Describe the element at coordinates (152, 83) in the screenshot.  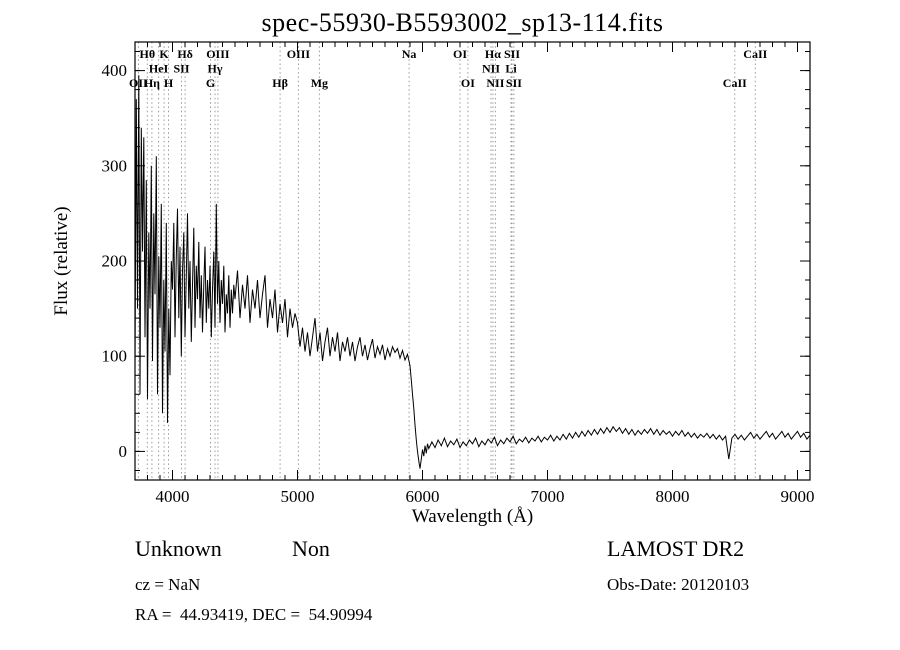
I see `svg-text: Hη` at that location.